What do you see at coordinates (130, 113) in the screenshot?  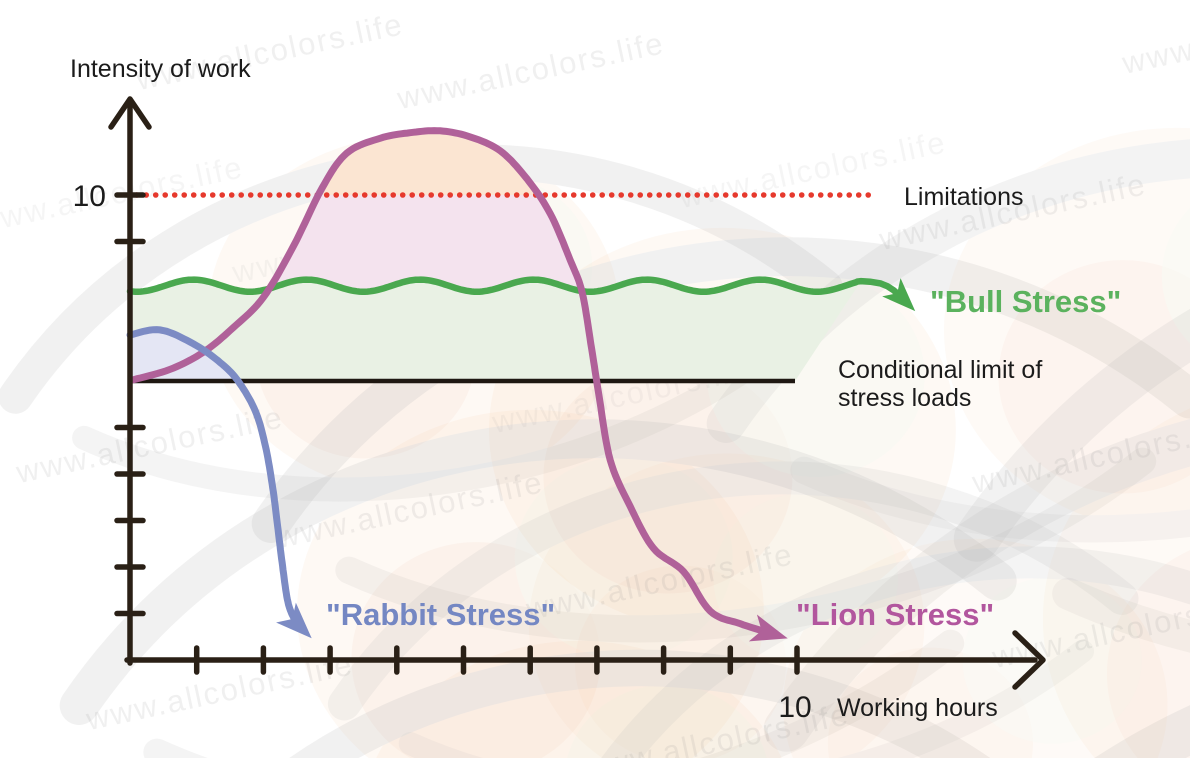 I see `y-axis-arrow-icon` at bounding box center [130, 113].